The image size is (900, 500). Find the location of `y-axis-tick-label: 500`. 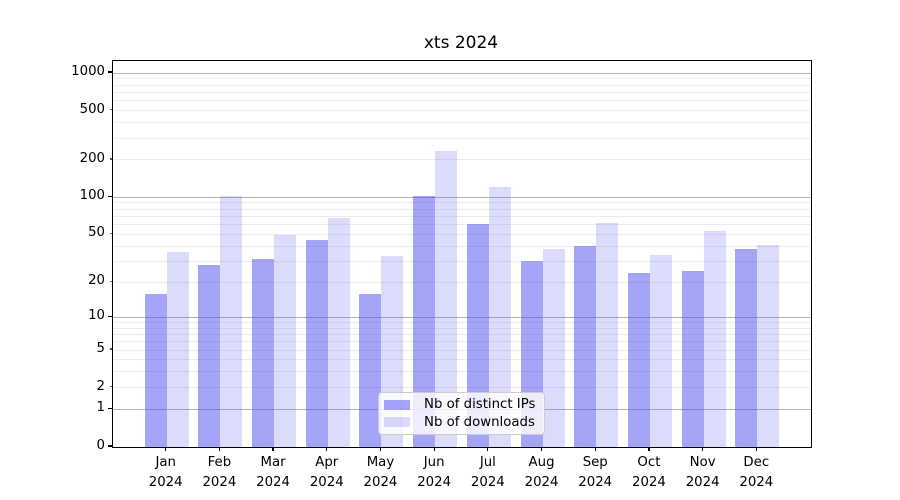

y-axis-tick-label: 500 is located at coordinates (92, 109).